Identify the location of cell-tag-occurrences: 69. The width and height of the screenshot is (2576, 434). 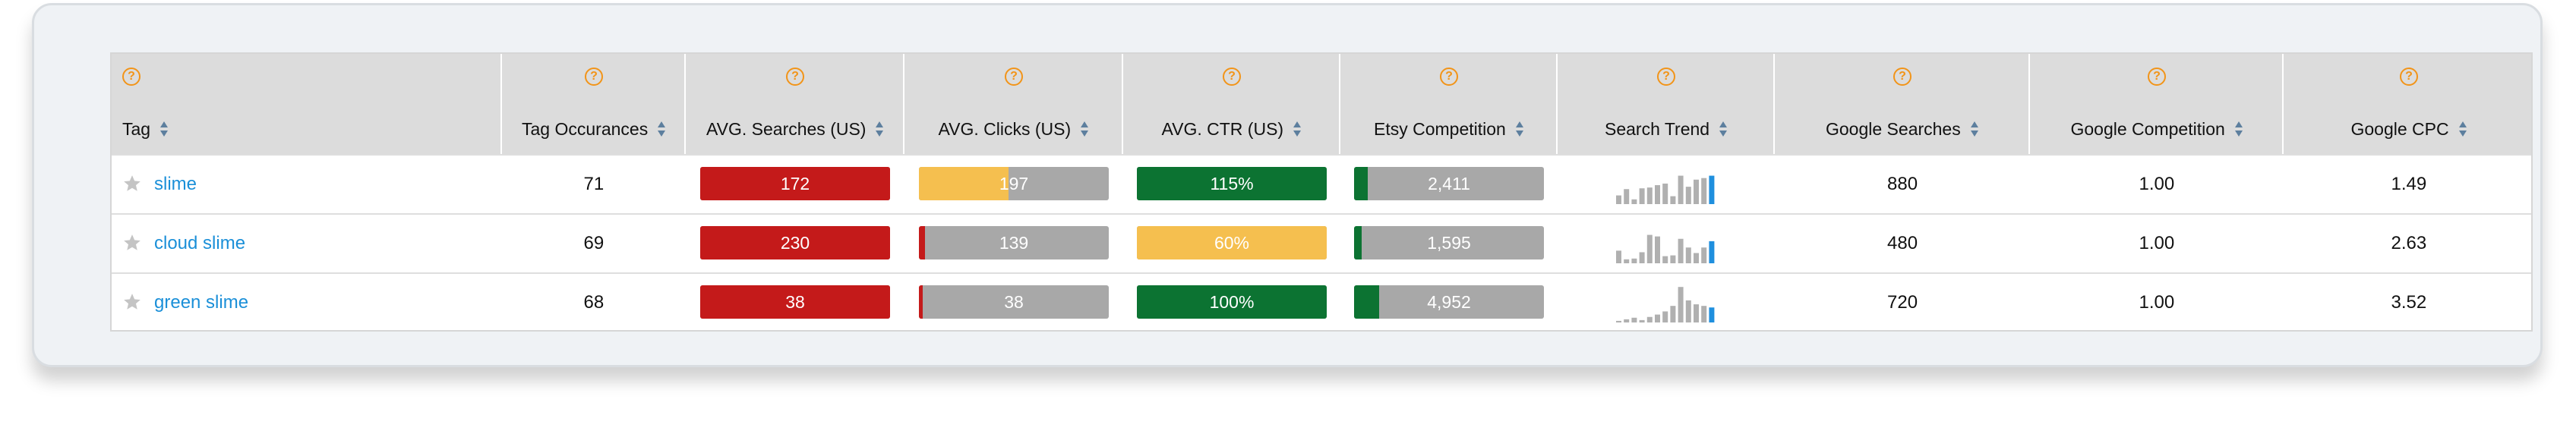
(594, 243).